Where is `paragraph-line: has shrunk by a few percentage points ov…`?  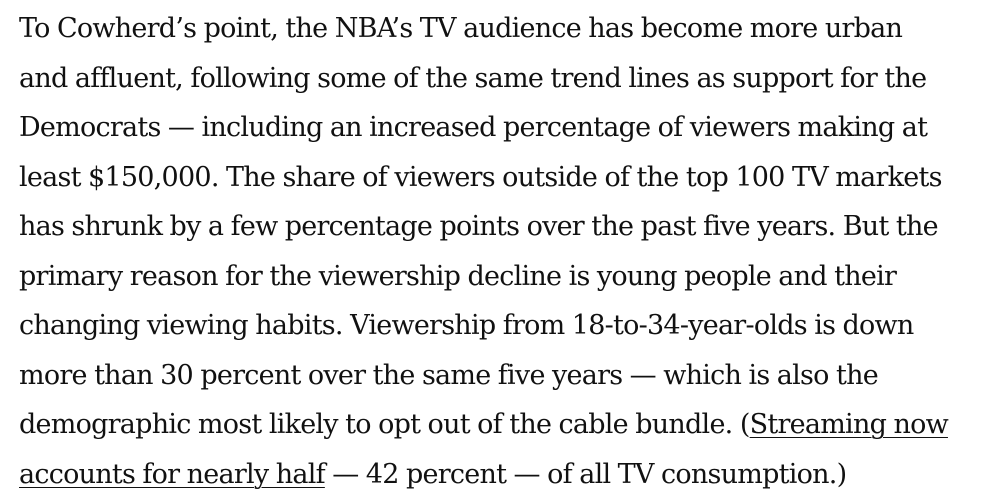 paragraph-line: has shrunk by a few percentage points ov… is located at coordinates (507, 227).